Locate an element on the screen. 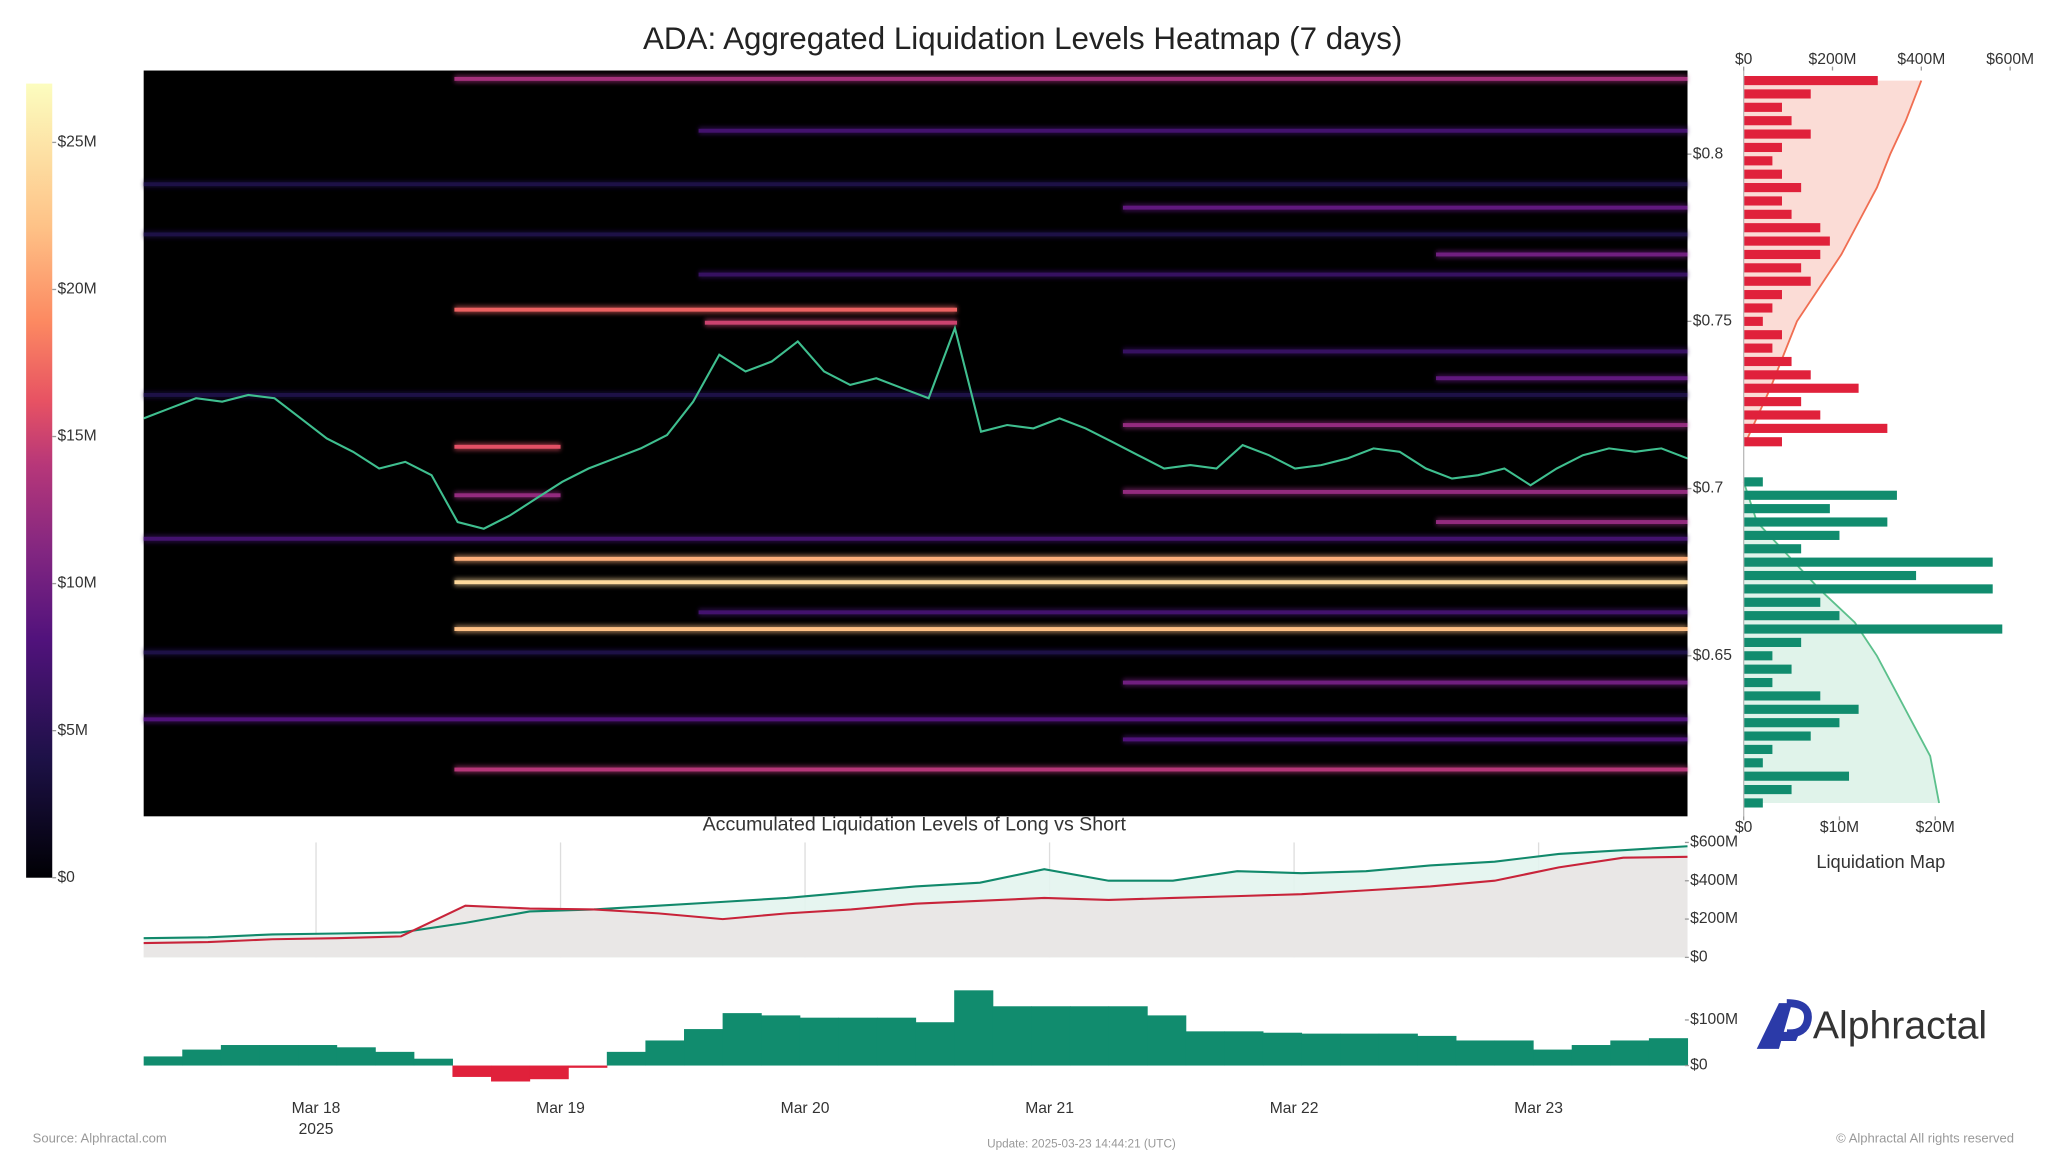 Image resolution: width=2048 pixels, height=1152 pixels. colorbar-tick-label: $5M is located at coordinates (72, 730).